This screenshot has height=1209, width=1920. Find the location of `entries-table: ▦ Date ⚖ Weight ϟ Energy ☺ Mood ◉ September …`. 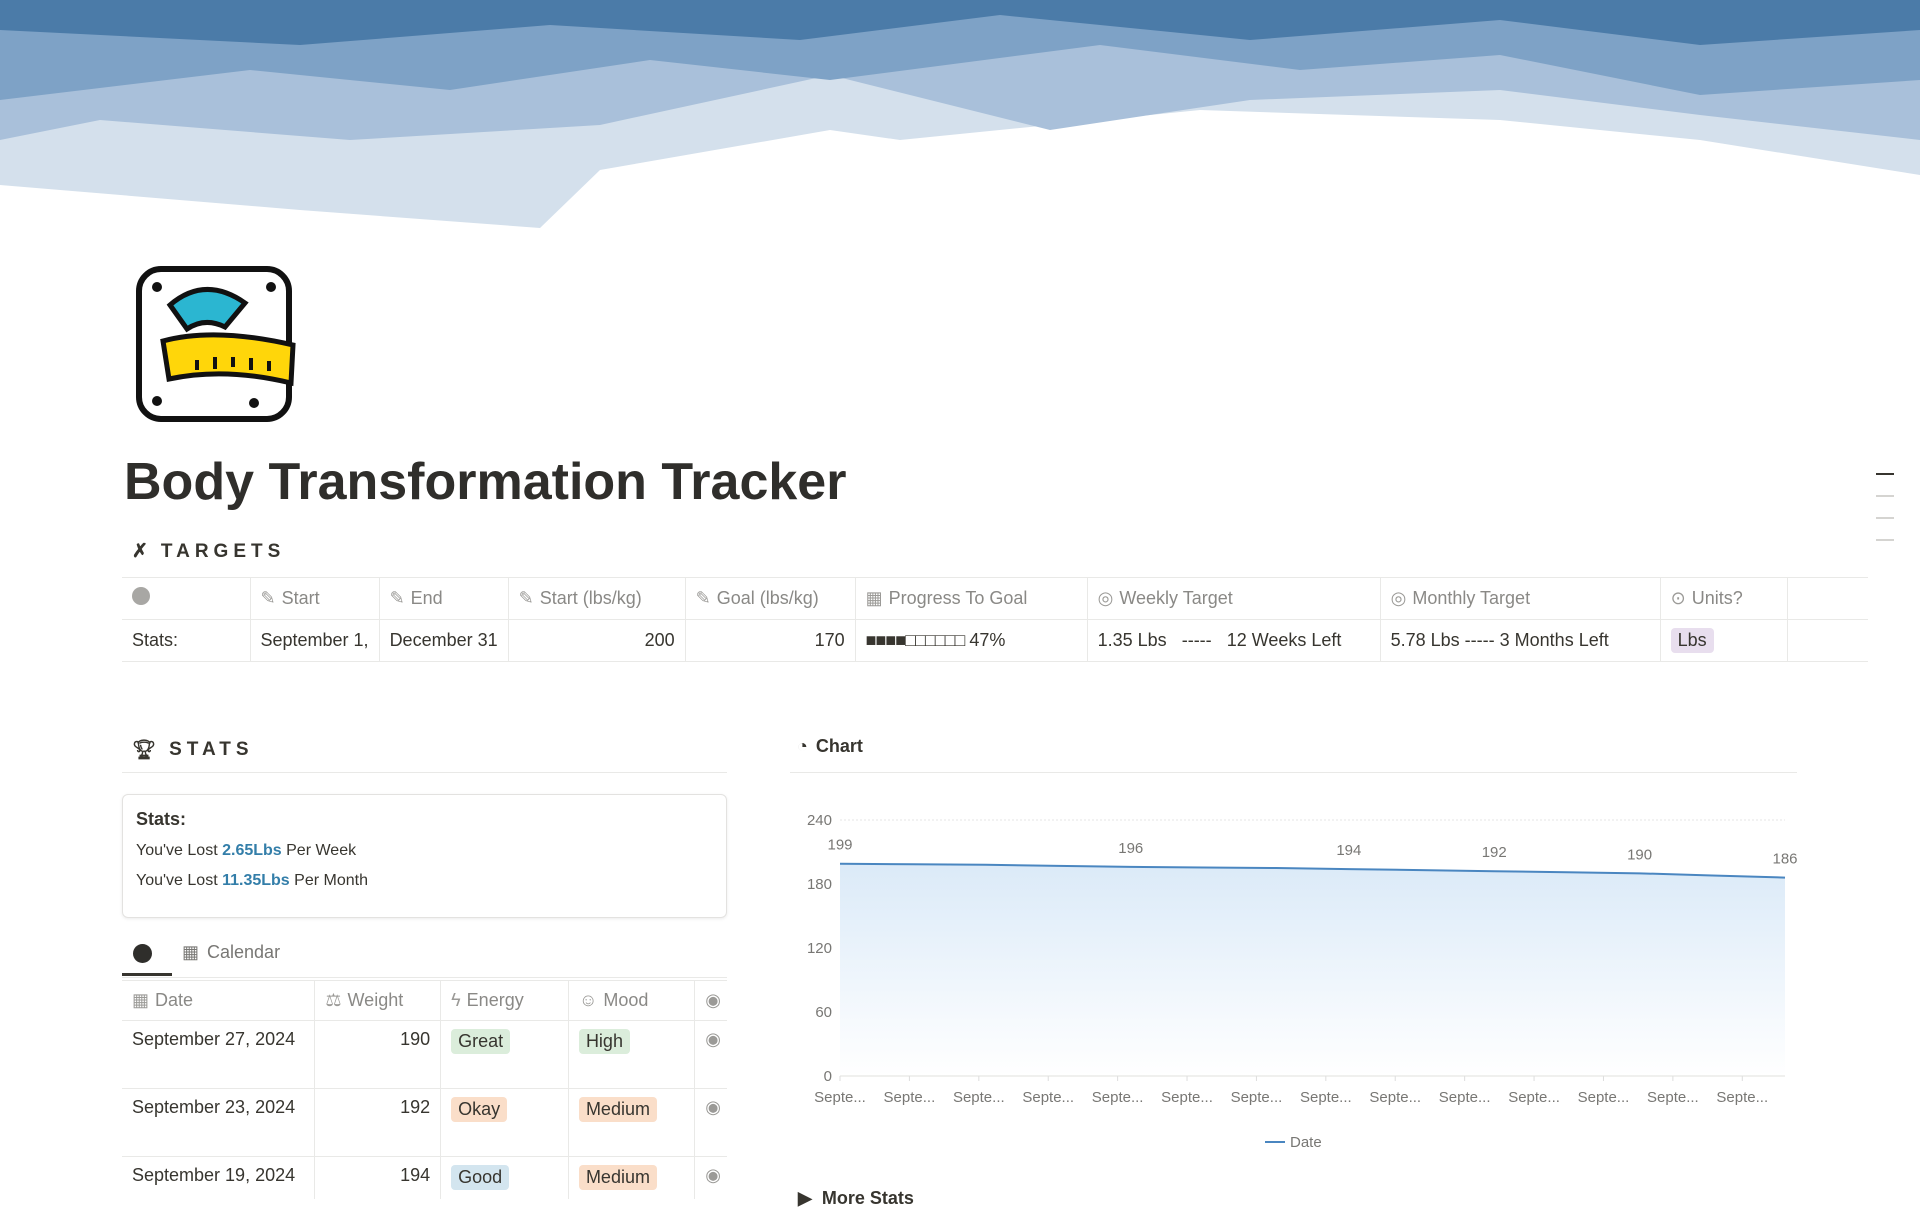

entries-table: ▦ Date ⚖ Weight ϟ Energy ☺ Mood ◉ September … is located at coordinates (424, 1089).